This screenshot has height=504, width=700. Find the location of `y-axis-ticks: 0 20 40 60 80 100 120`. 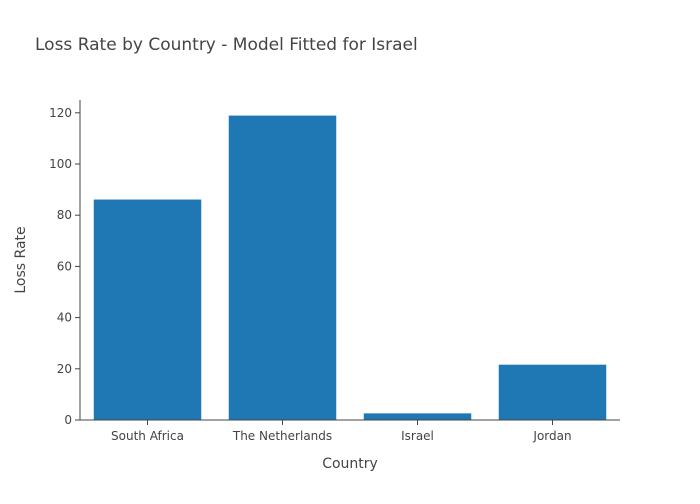

y-axis-ticks: 0 20 40 60 80 100 120 is located at coordinates (64, 266).